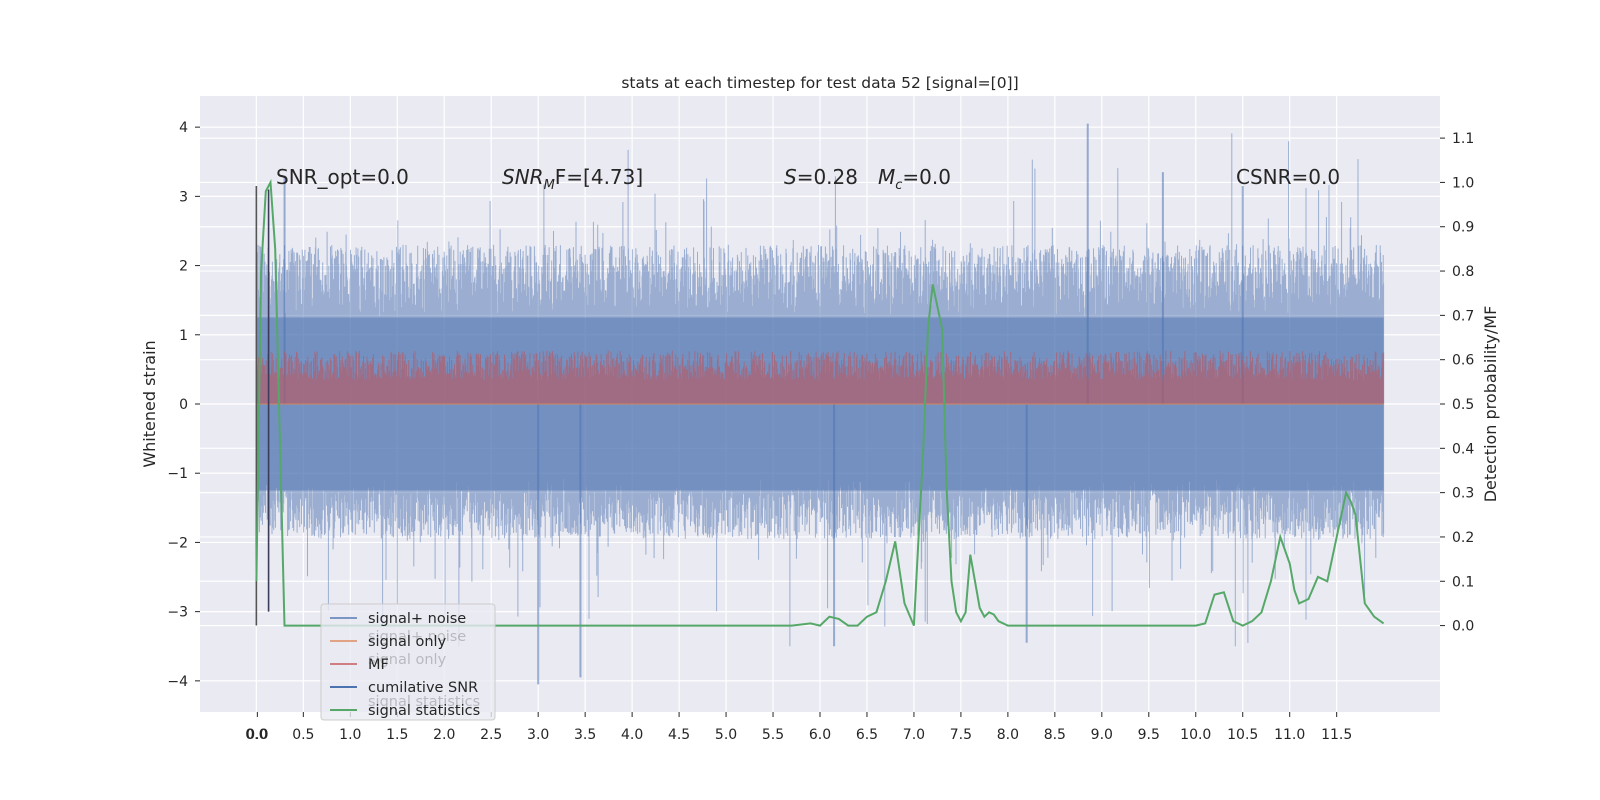  What do you see at coordinates (1463, 139) in the screenshot?
I see `y2-tick-label-0: 1.1` at bounding box center [1463, 139].